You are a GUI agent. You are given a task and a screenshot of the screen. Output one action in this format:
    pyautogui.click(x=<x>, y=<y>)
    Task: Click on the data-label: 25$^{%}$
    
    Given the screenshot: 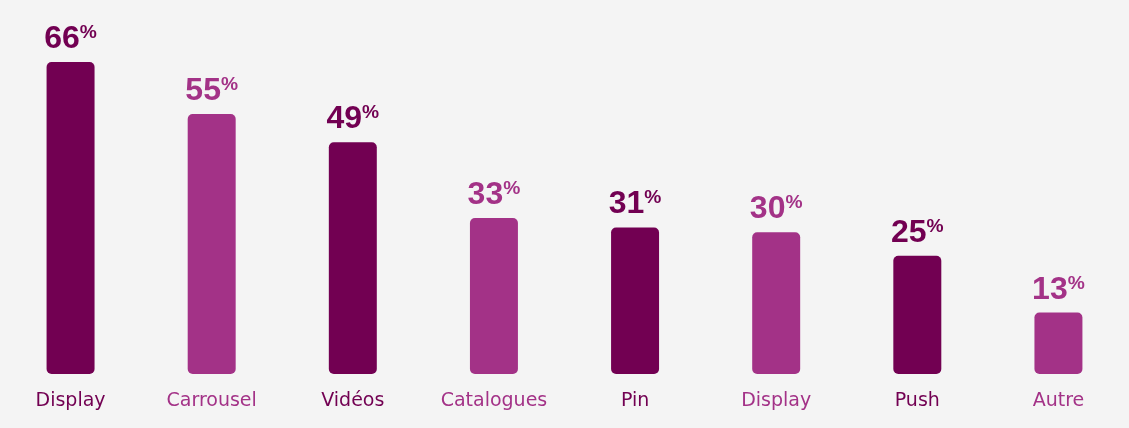 What is the action you would take?
    pyautogui.click(x=917, y=230)
    